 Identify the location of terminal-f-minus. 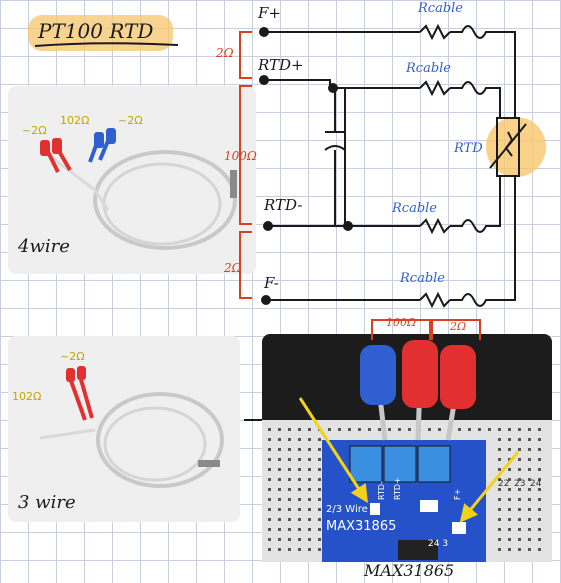
(266, 300).